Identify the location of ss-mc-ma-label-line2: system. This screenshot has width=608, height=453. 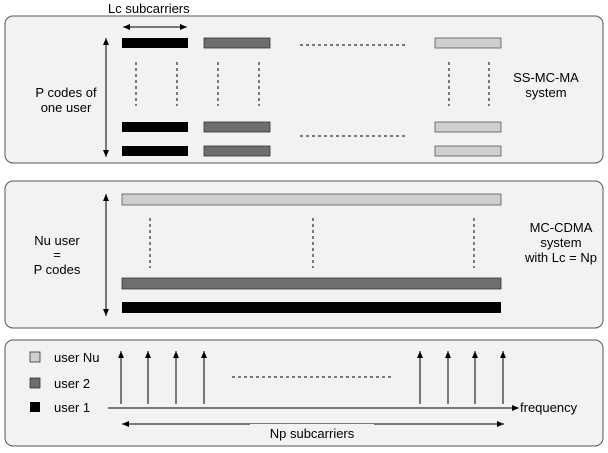
(545, 92).